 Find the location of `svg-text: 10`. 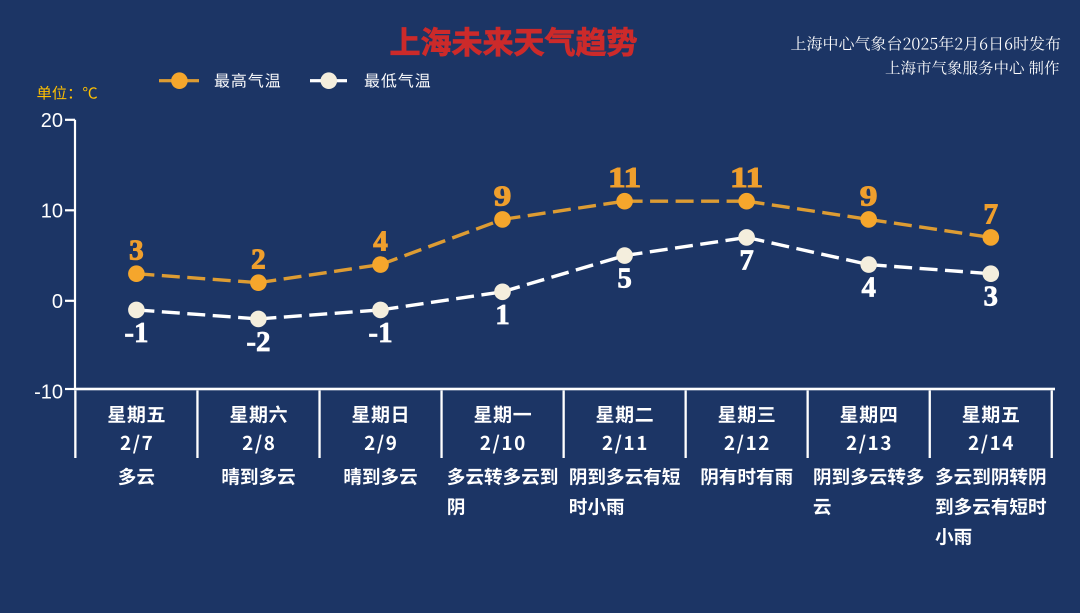

svg-text: 10 is located at coordinates (52, 212).